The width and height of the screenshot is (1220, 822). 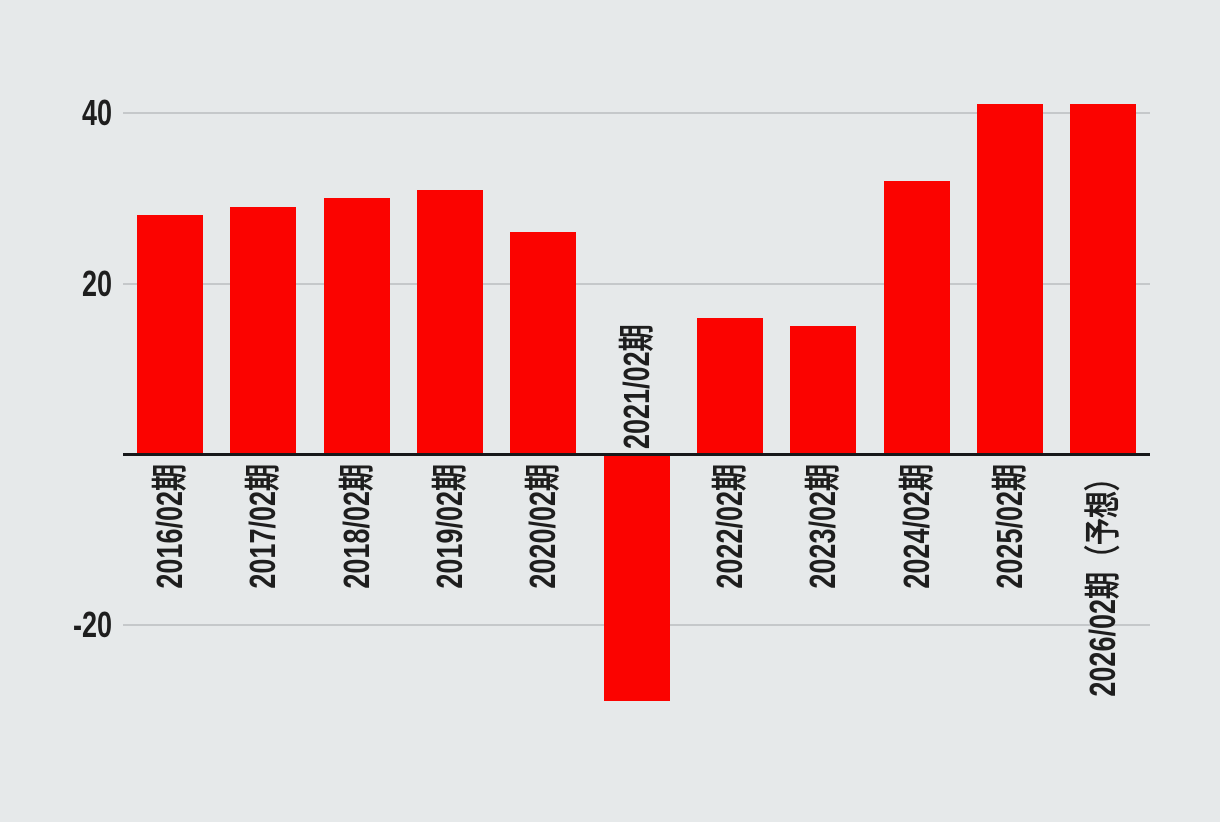 I want to click on x-axis-label-2020/02期: 2020/02期, so click(x=543, y=526).